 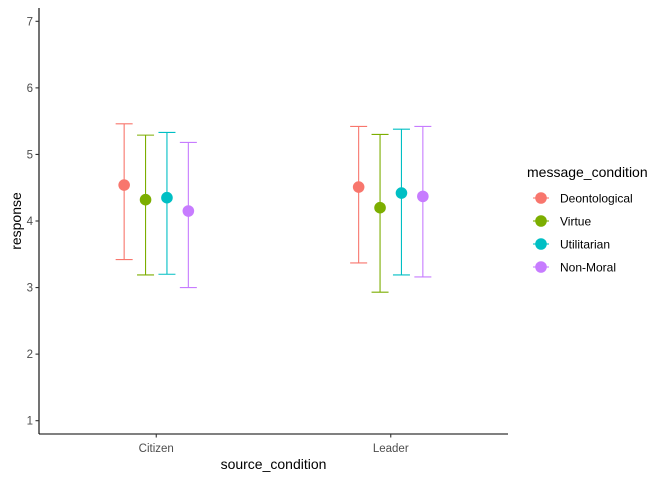 I want to click on y-tick-label: 4, so click(x=30, y=222).